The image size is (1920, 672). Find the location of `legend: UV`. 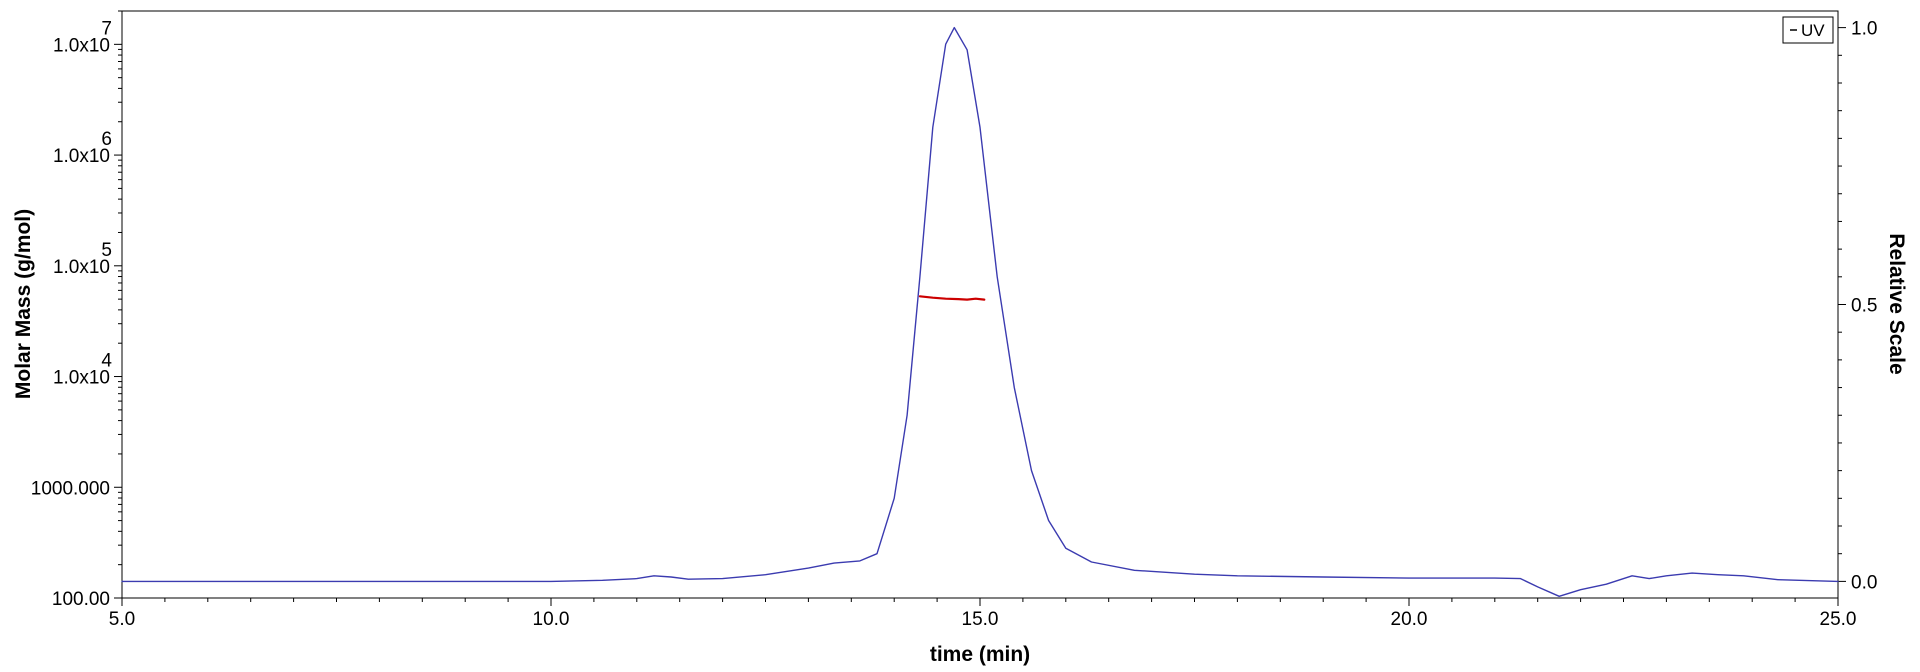

legend: UV is located at coordinates (1808, 30).